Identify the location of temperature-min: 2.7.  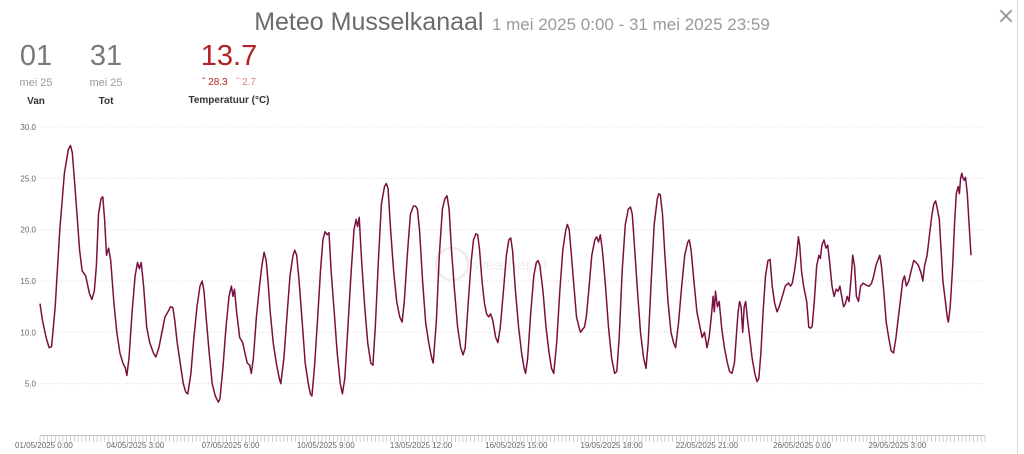
(249, 82).